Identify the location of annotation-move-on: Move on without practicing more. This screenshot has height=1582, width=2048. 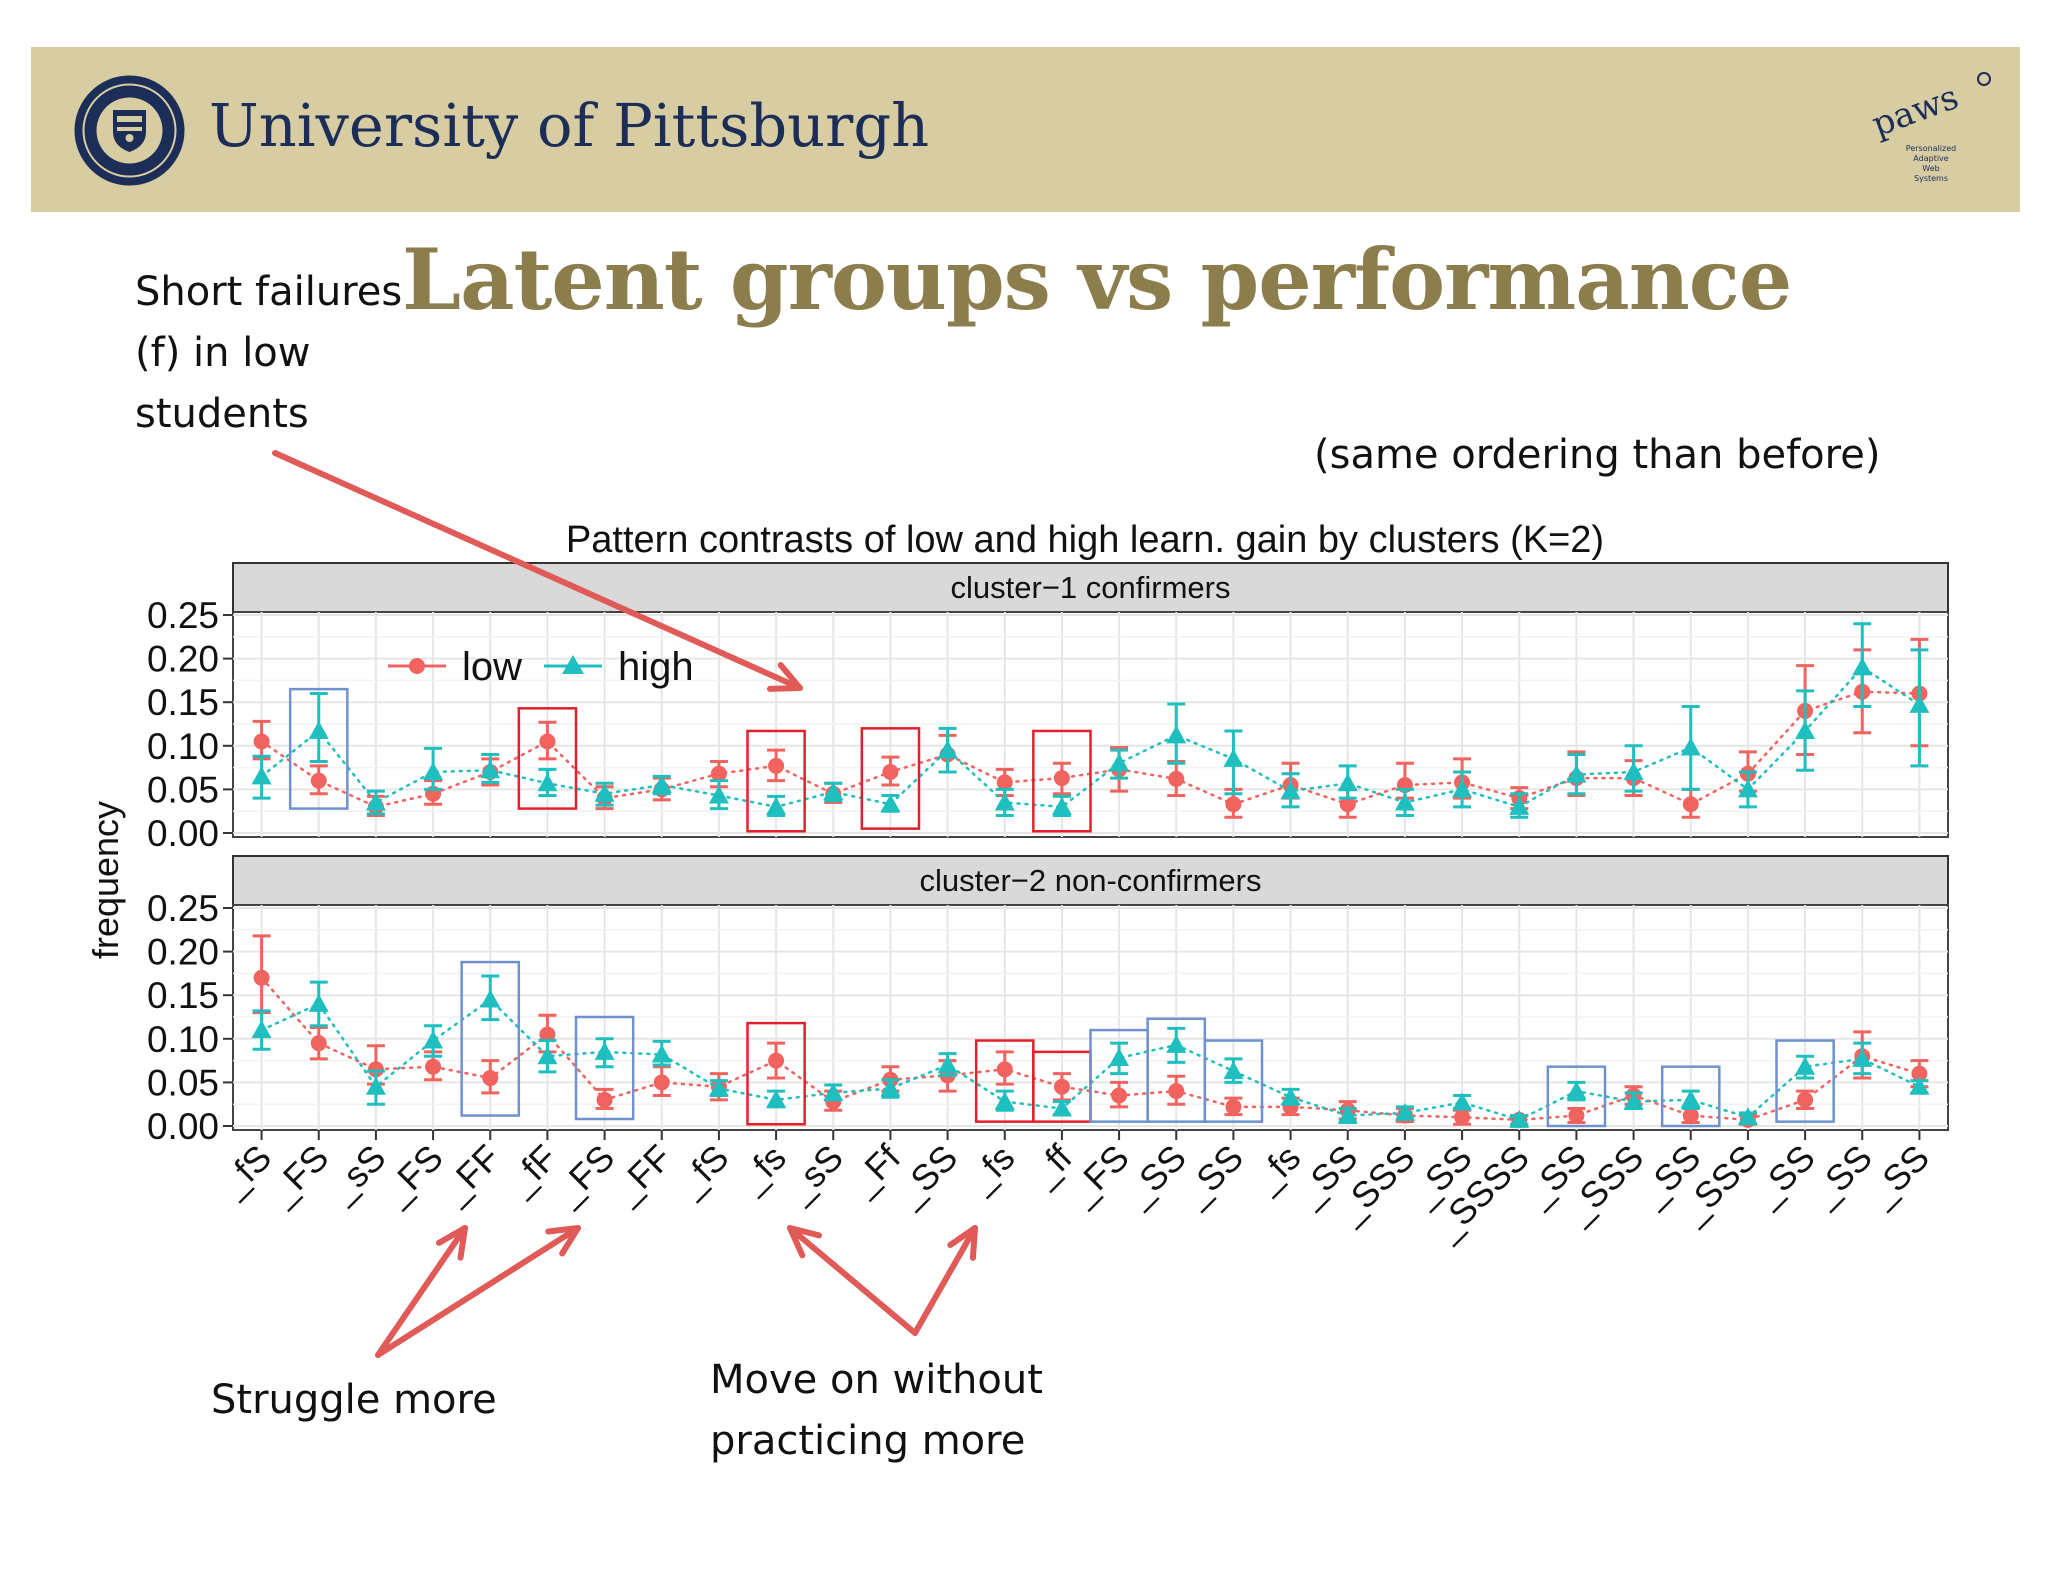
(876, 1411).